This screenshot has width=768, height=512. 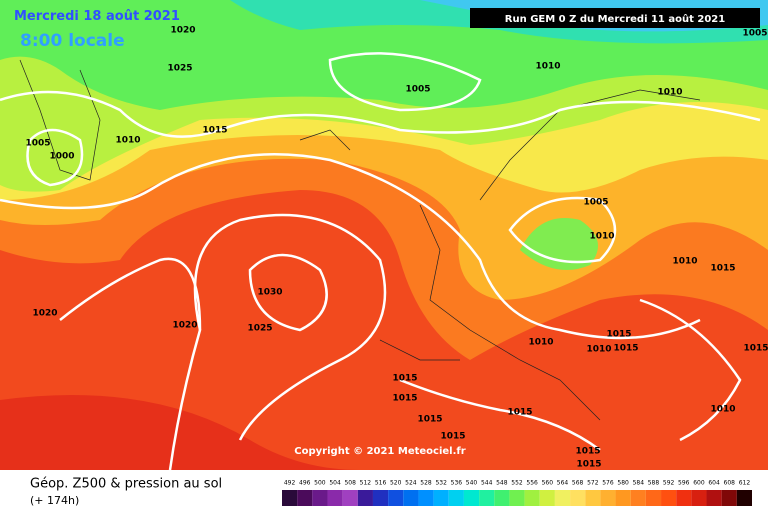 I want to click on map-time: 8:00 locale, so click(x=72, y=41).